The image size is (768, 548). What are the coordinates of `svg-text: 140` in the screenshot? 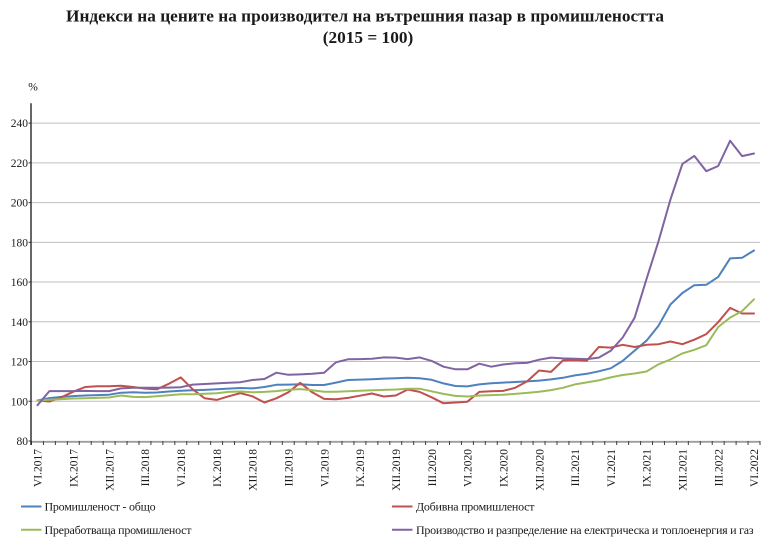 It's located at (20, 323).